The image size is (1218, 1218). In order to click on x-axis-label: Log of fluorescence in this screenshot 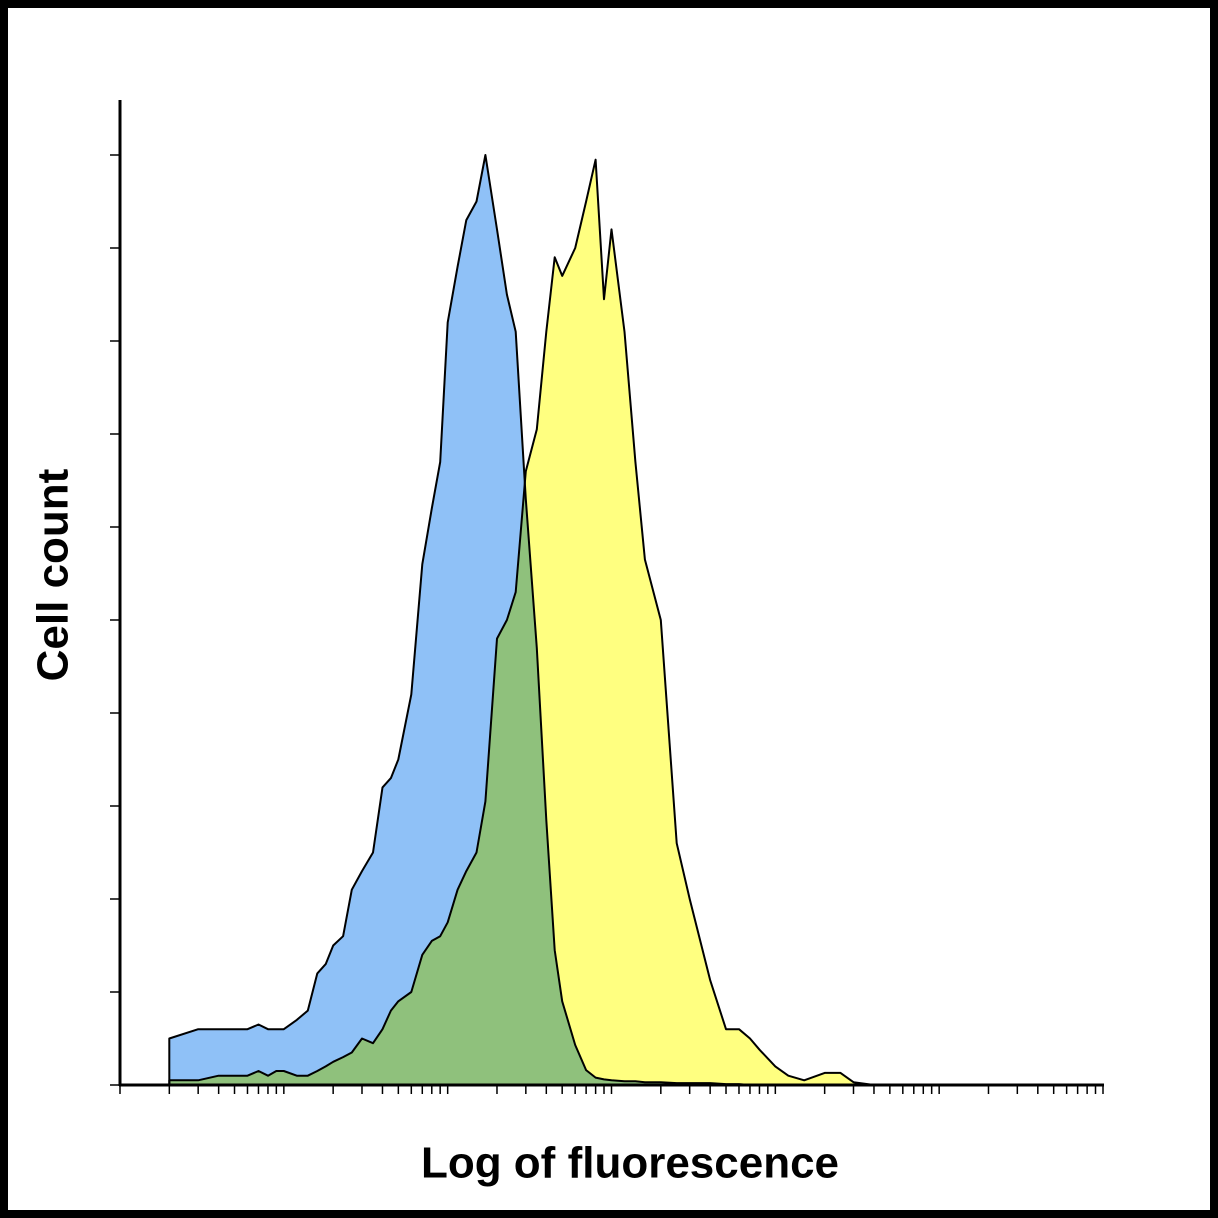, I will do `click(630, 1163)`.